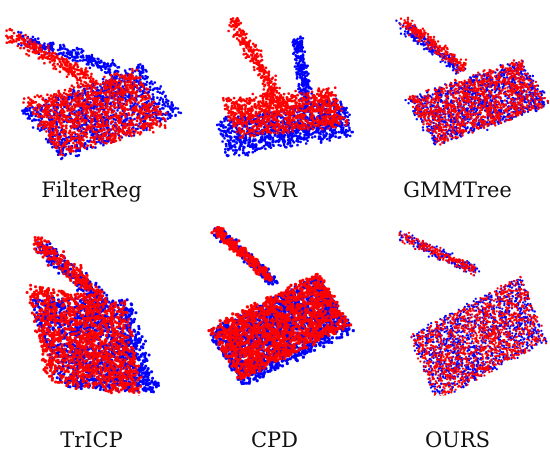 The width and height of the screenshot is (550, 457). What do you see at coordinates (457, 440) in the screenshot?
I see `caption-ours: OURS` at bounding box center [457, 440].